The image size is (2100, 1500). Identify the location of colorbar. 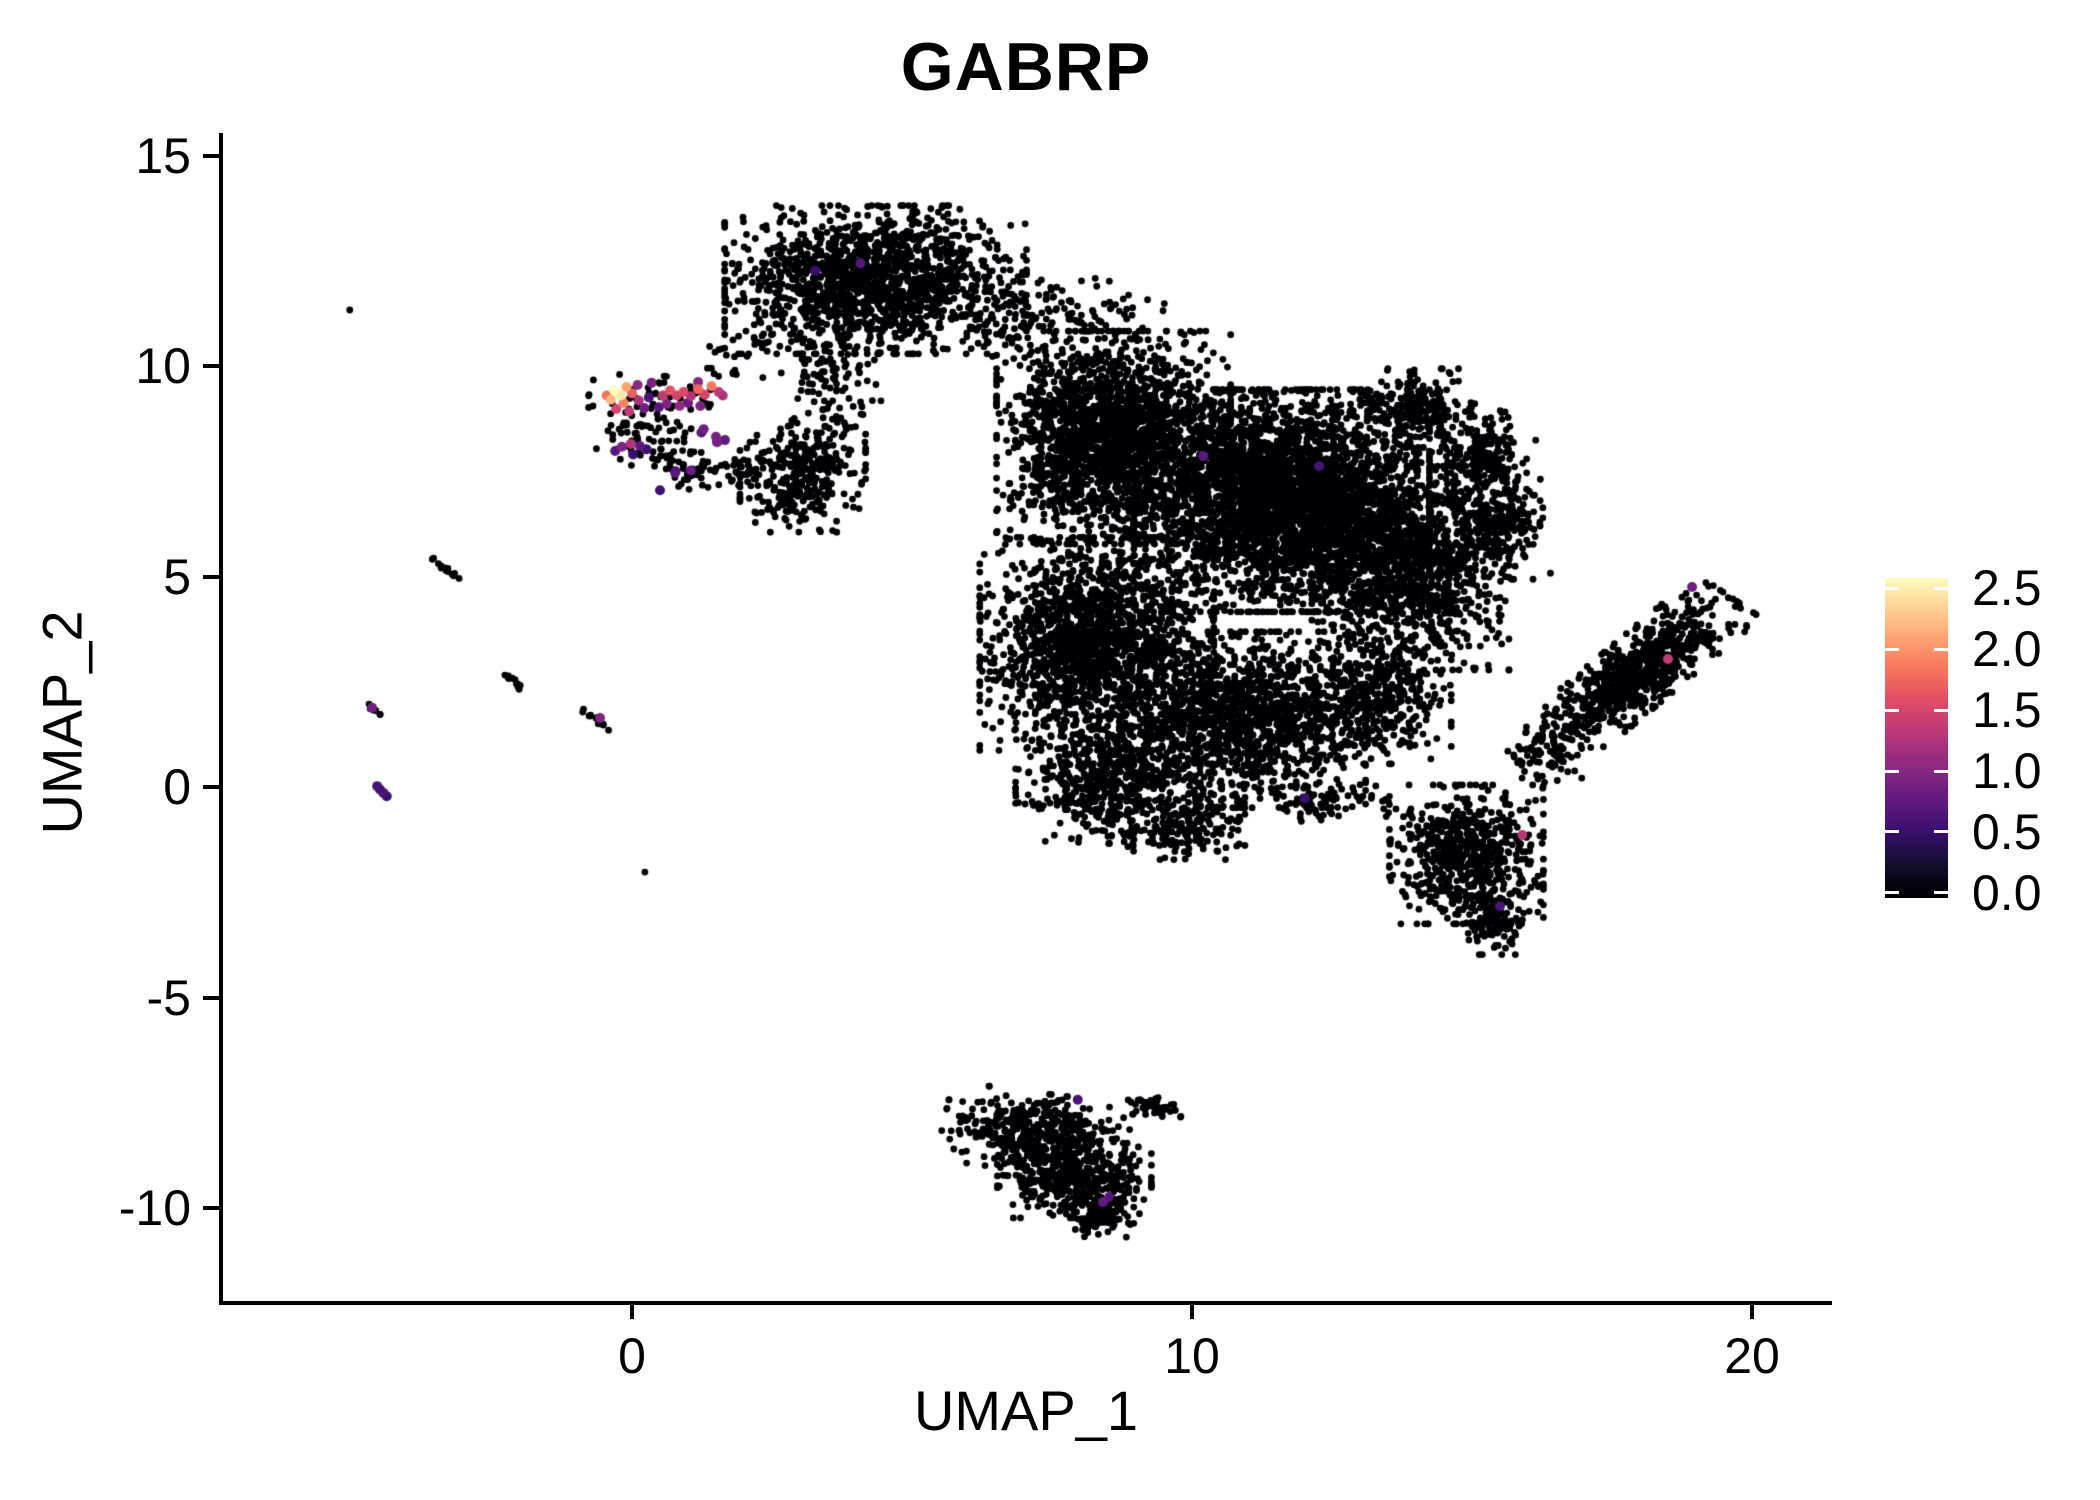
(1916, 738).